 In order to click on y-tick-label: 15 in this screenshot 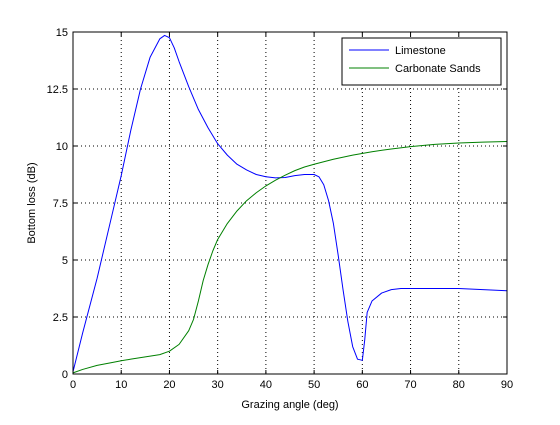, I will do `click(62, 33)`.